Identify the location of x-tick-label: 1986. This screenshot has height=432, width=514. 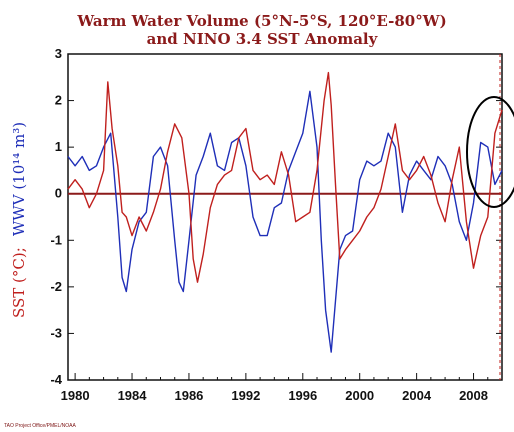
(188, 395).